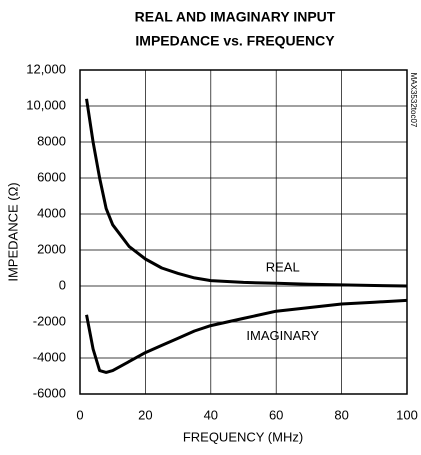 The image size is (421, 455). Describe the element at coordinates (51, 140) in the screenshot. I see `y-tick-label: 8000` at that location.